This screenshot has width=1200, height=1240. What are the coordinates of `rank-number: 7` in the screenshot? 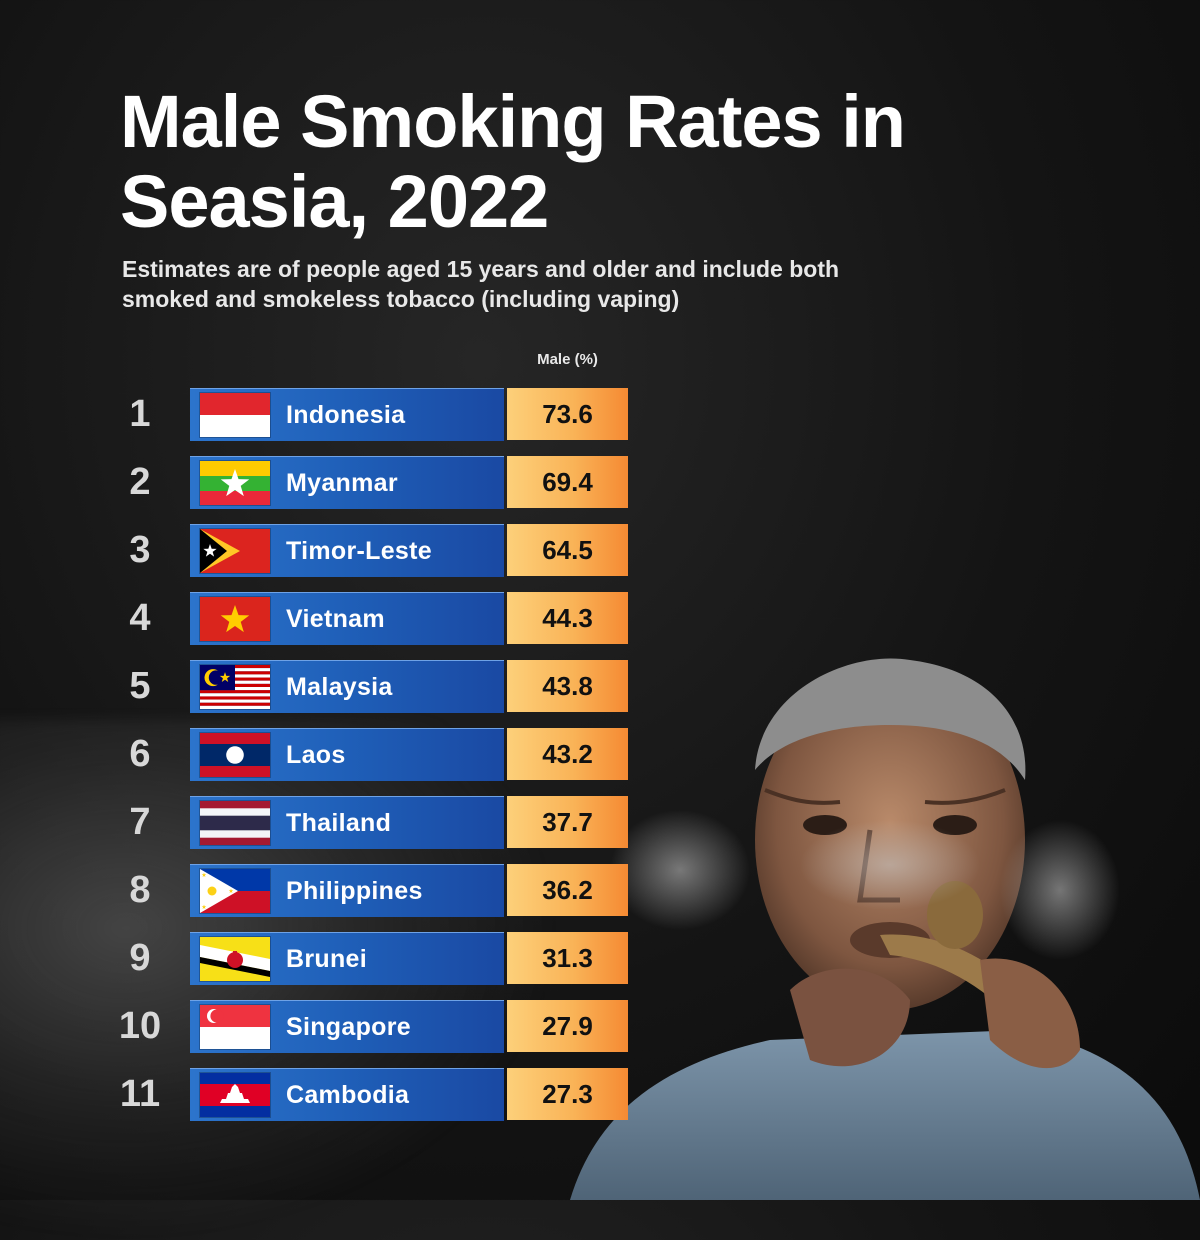 It's located at (140, 822).